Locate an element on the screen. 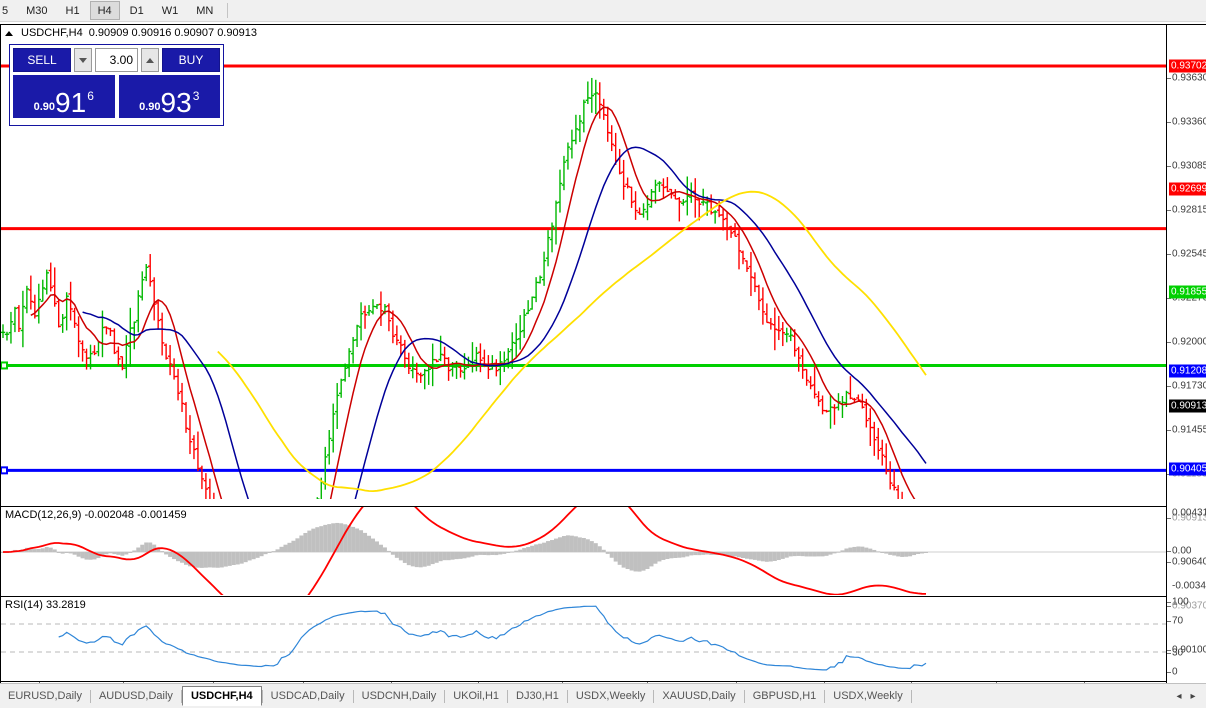 This screenshot has width=1206, height=708. price-scale-label: 0.91455 is located at coordinates (1189, 430).